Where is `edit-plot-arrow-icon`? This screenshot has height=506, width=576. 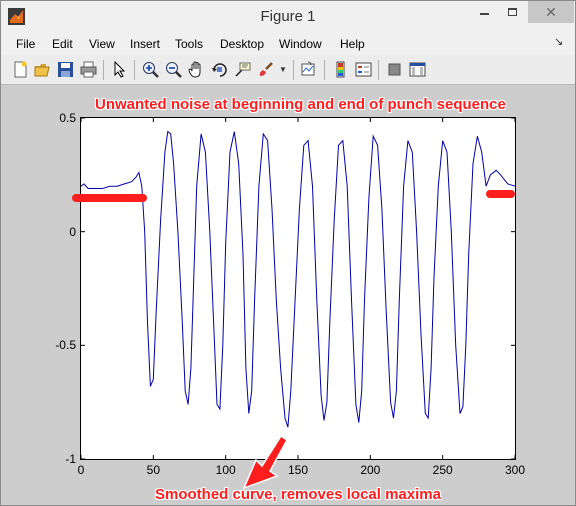 edit-plot-arrow-icon is located at coordinates (119, 69).